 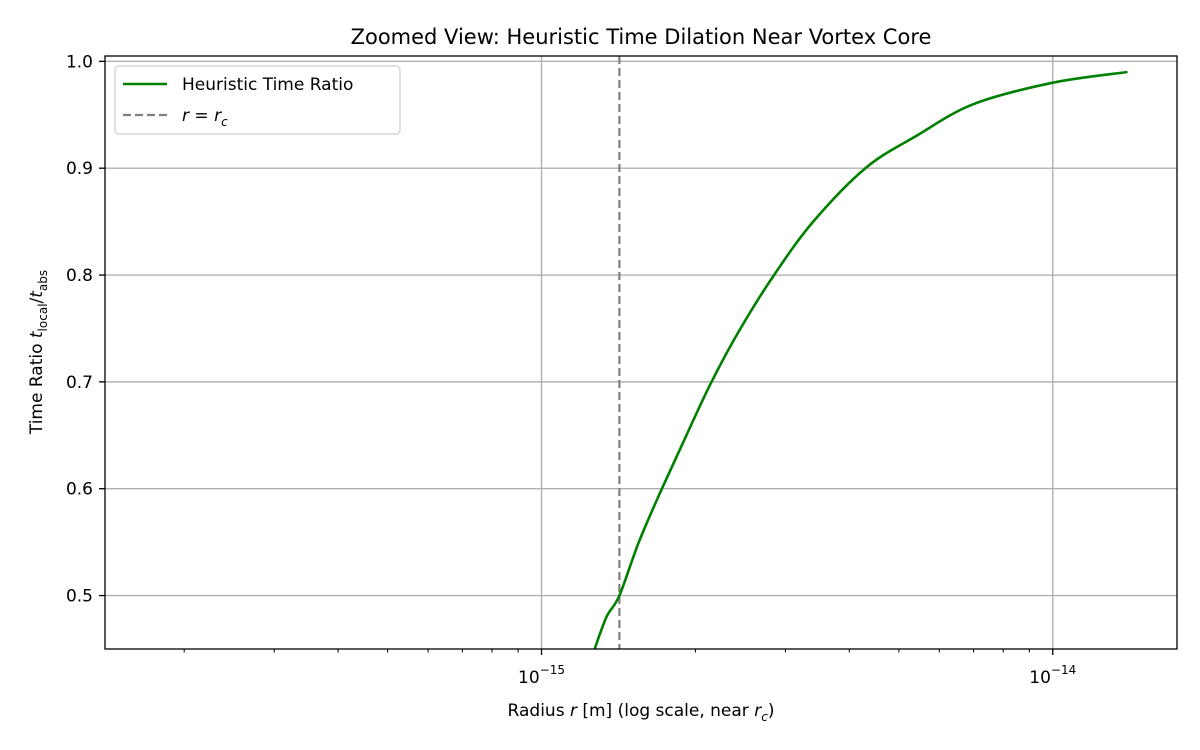 I want to click on y-axis-ticks: 0.5 0.6 0.7 0.8 0.9 1.0, so click(x=85, y=329).